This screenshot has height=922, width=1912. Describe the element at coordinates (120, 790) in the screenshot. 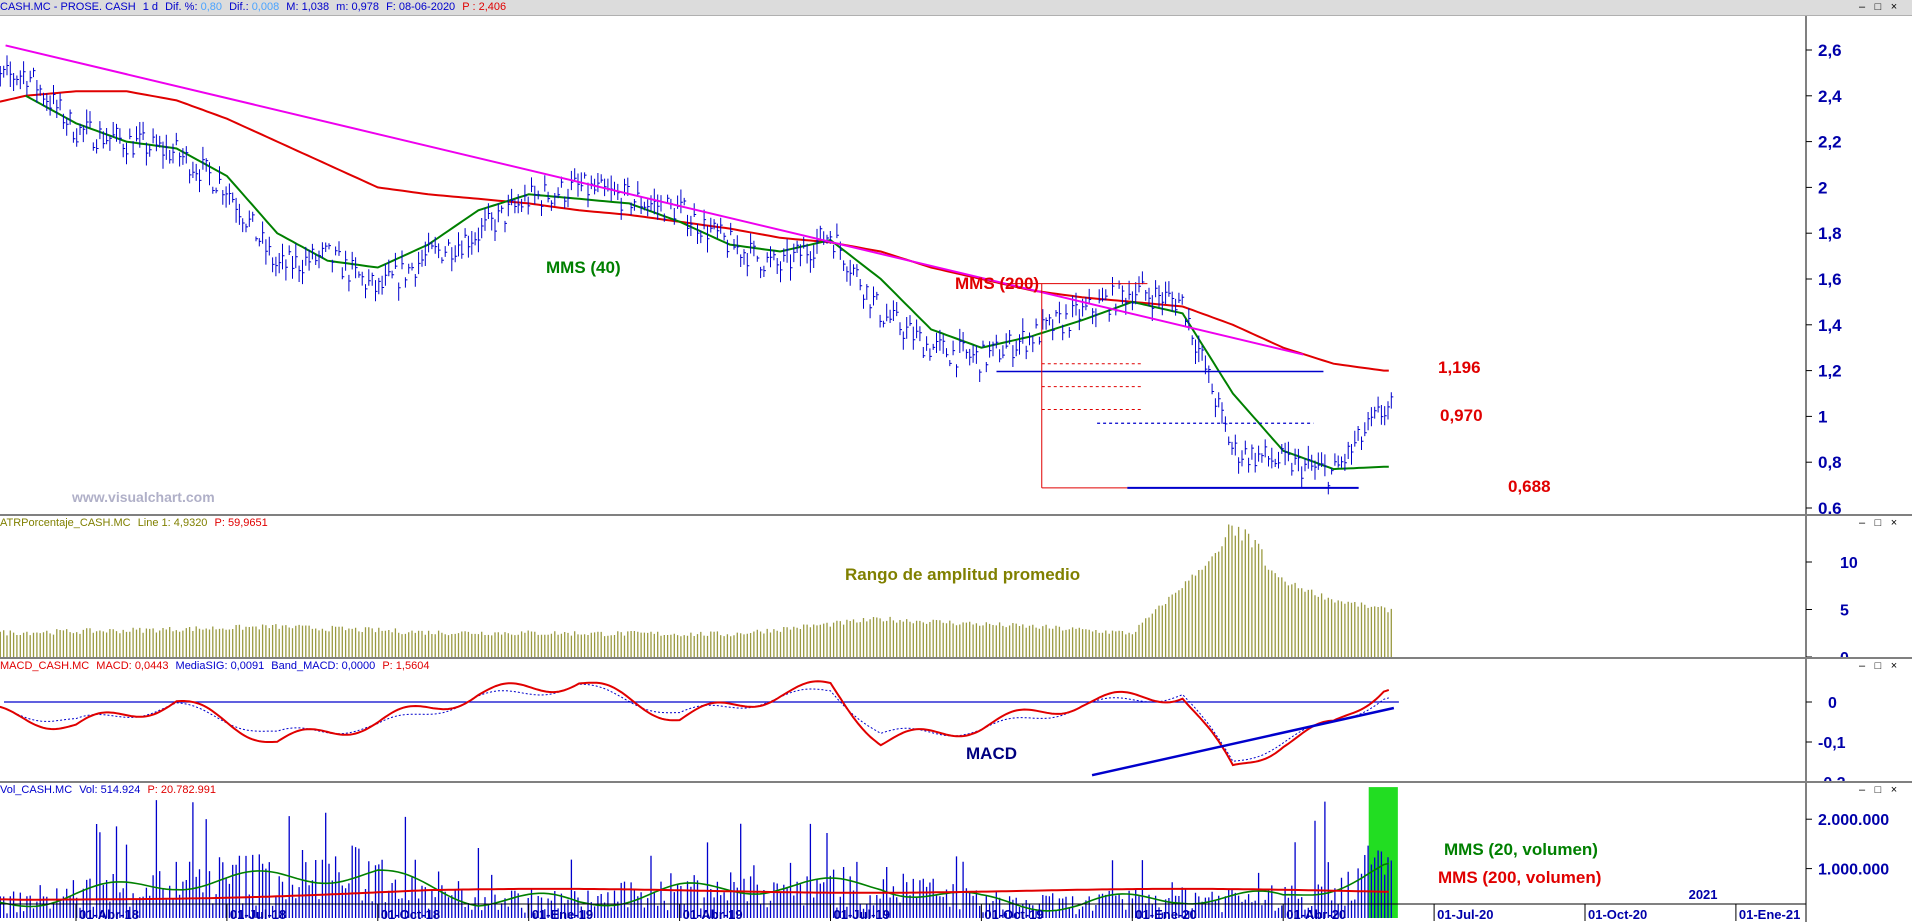

I see `vol-value: 514.924` at that location.